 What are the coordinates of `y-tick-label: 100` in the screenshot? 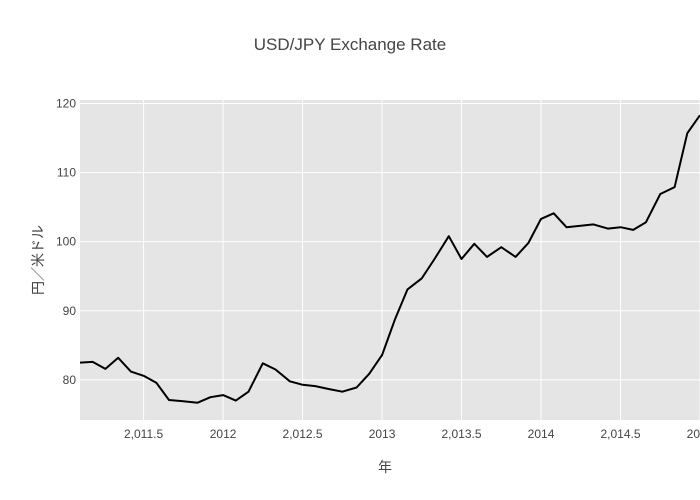 It's located at (66, 242).